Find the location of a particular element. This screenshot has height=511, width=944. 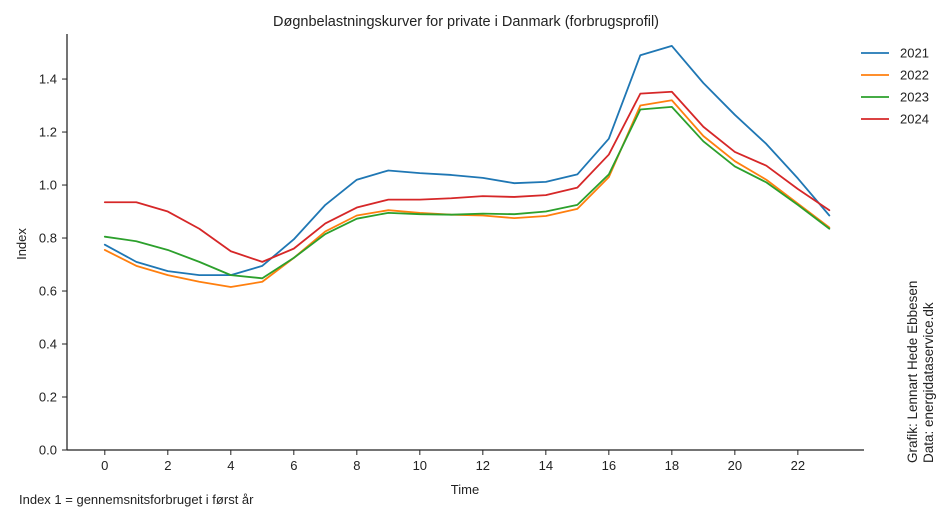

credit-author: Grafik: Lennart Hede Ebbesen is located at coordinates (912, 372).